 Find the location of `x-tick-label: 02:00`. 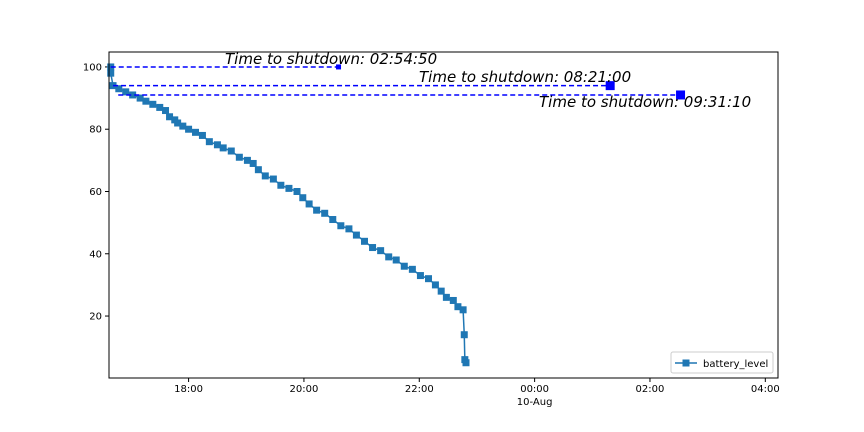

x-tick-label: 02:00 is located at coordinates (650, 389).